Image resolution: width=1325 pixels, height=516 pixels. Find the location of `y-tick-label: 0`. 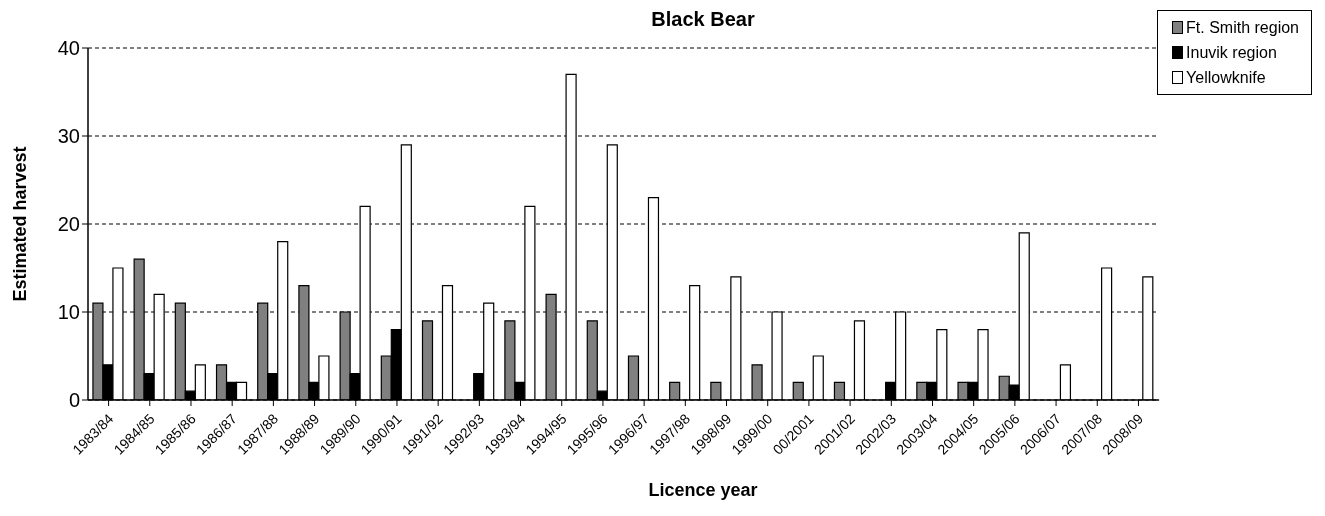

y-tick-label: 0 is located at coordinates (74, 400).